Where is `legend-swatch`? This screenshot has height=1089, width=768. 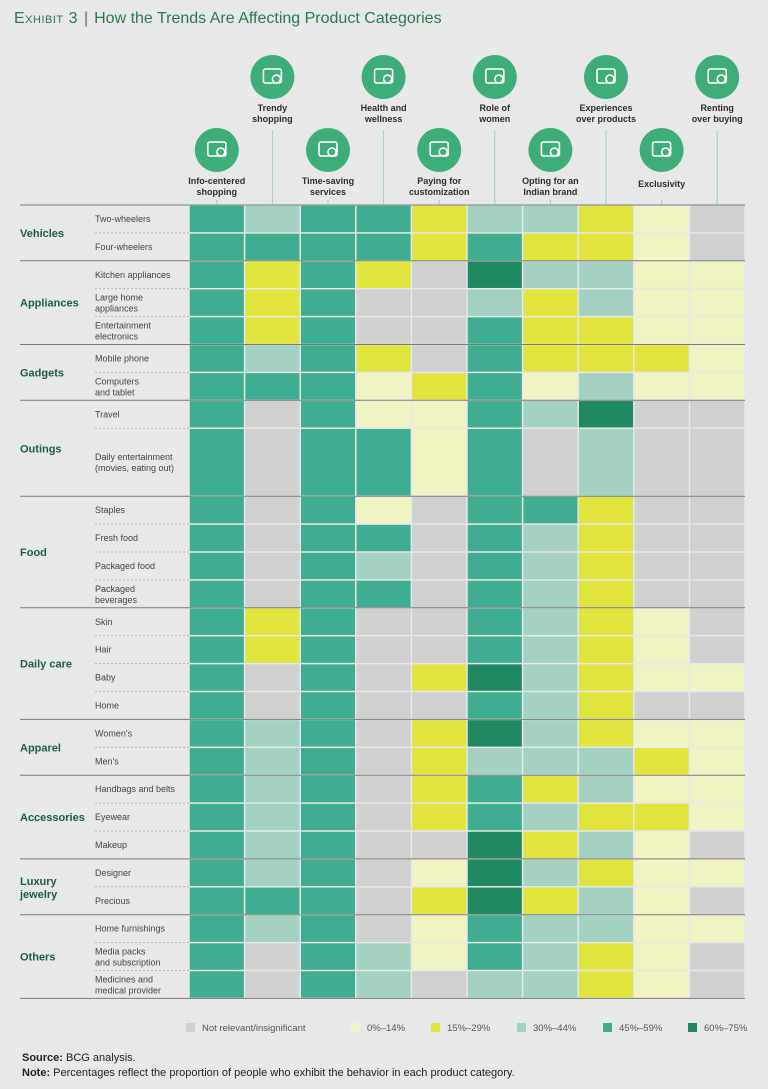
legend-swatch is located at coordinates (692, 1027).